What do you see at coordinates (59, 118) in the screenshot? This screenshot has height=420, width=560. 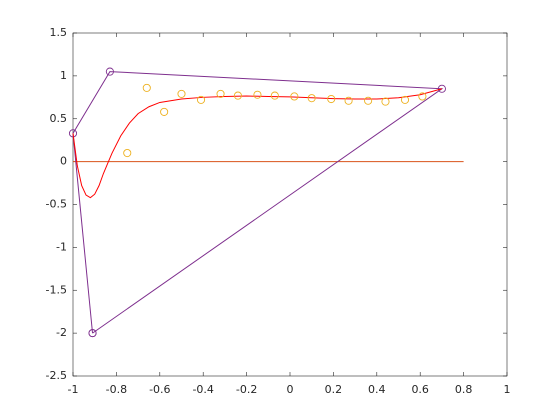 I see `y-tick-label: 0.5` at bounding box center [59, 118].